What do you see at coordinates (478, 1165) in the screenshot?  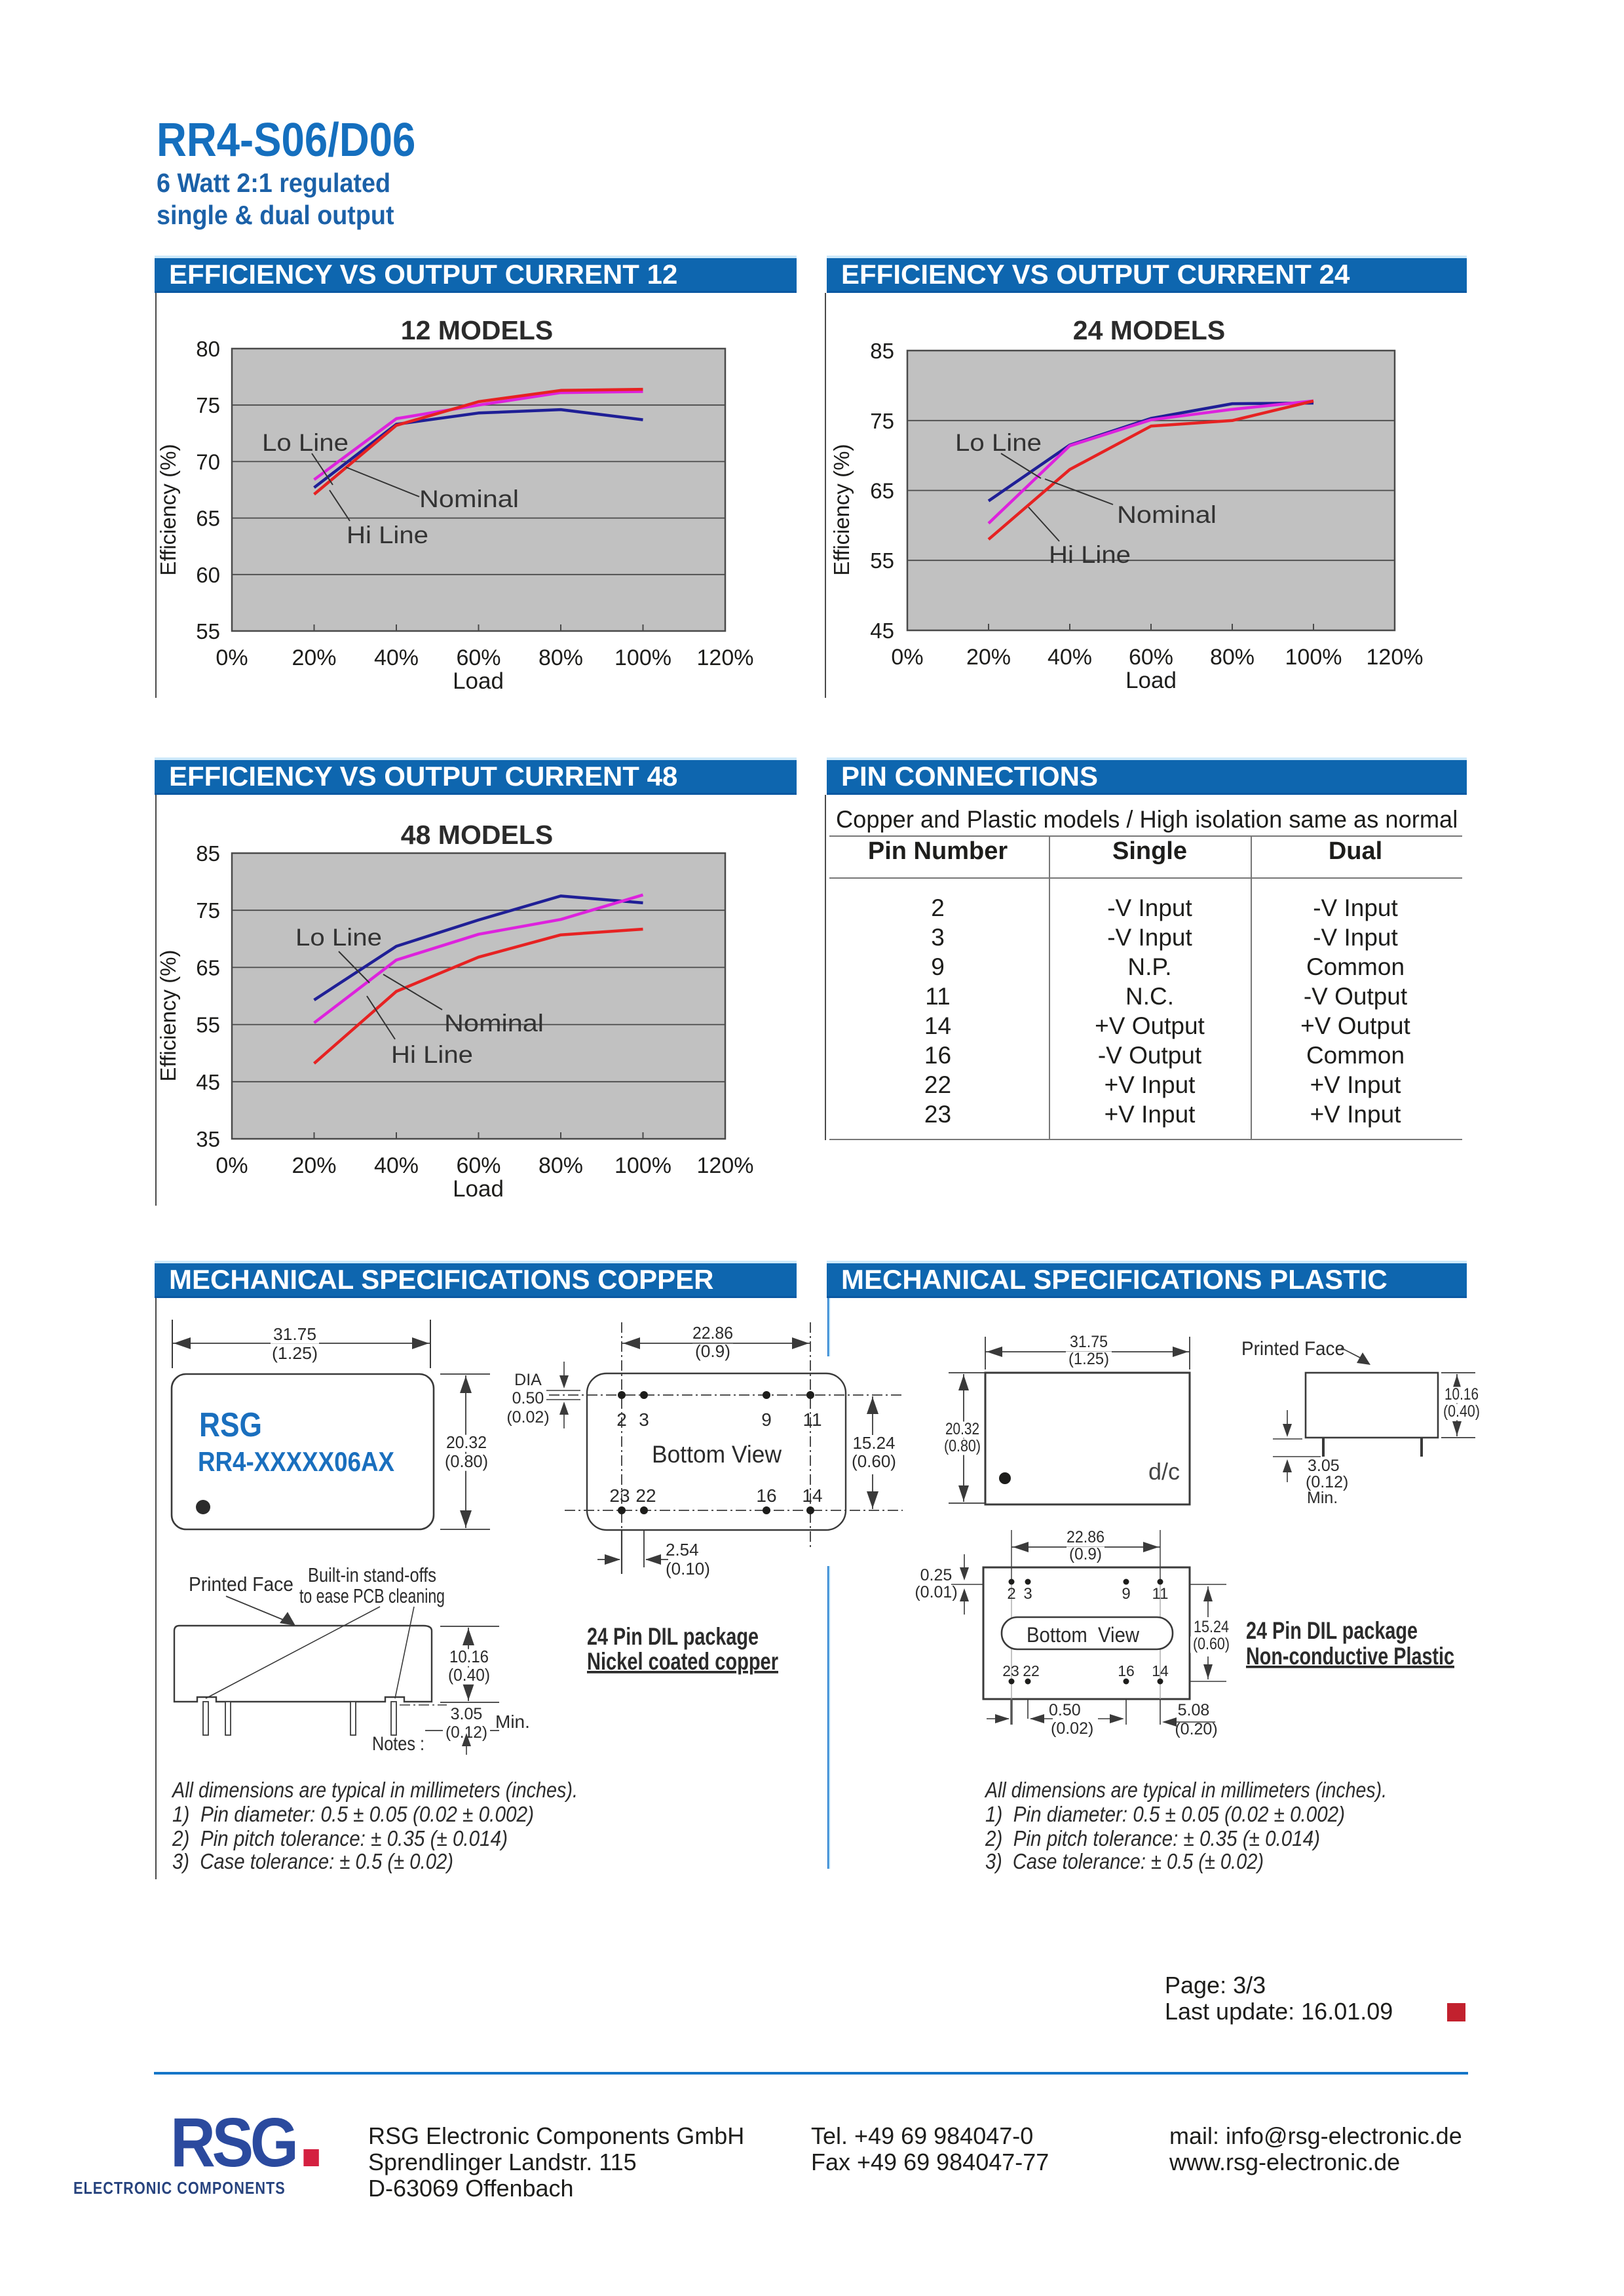 I see `svg-text: 60%` at bounding box center [478, 1165].